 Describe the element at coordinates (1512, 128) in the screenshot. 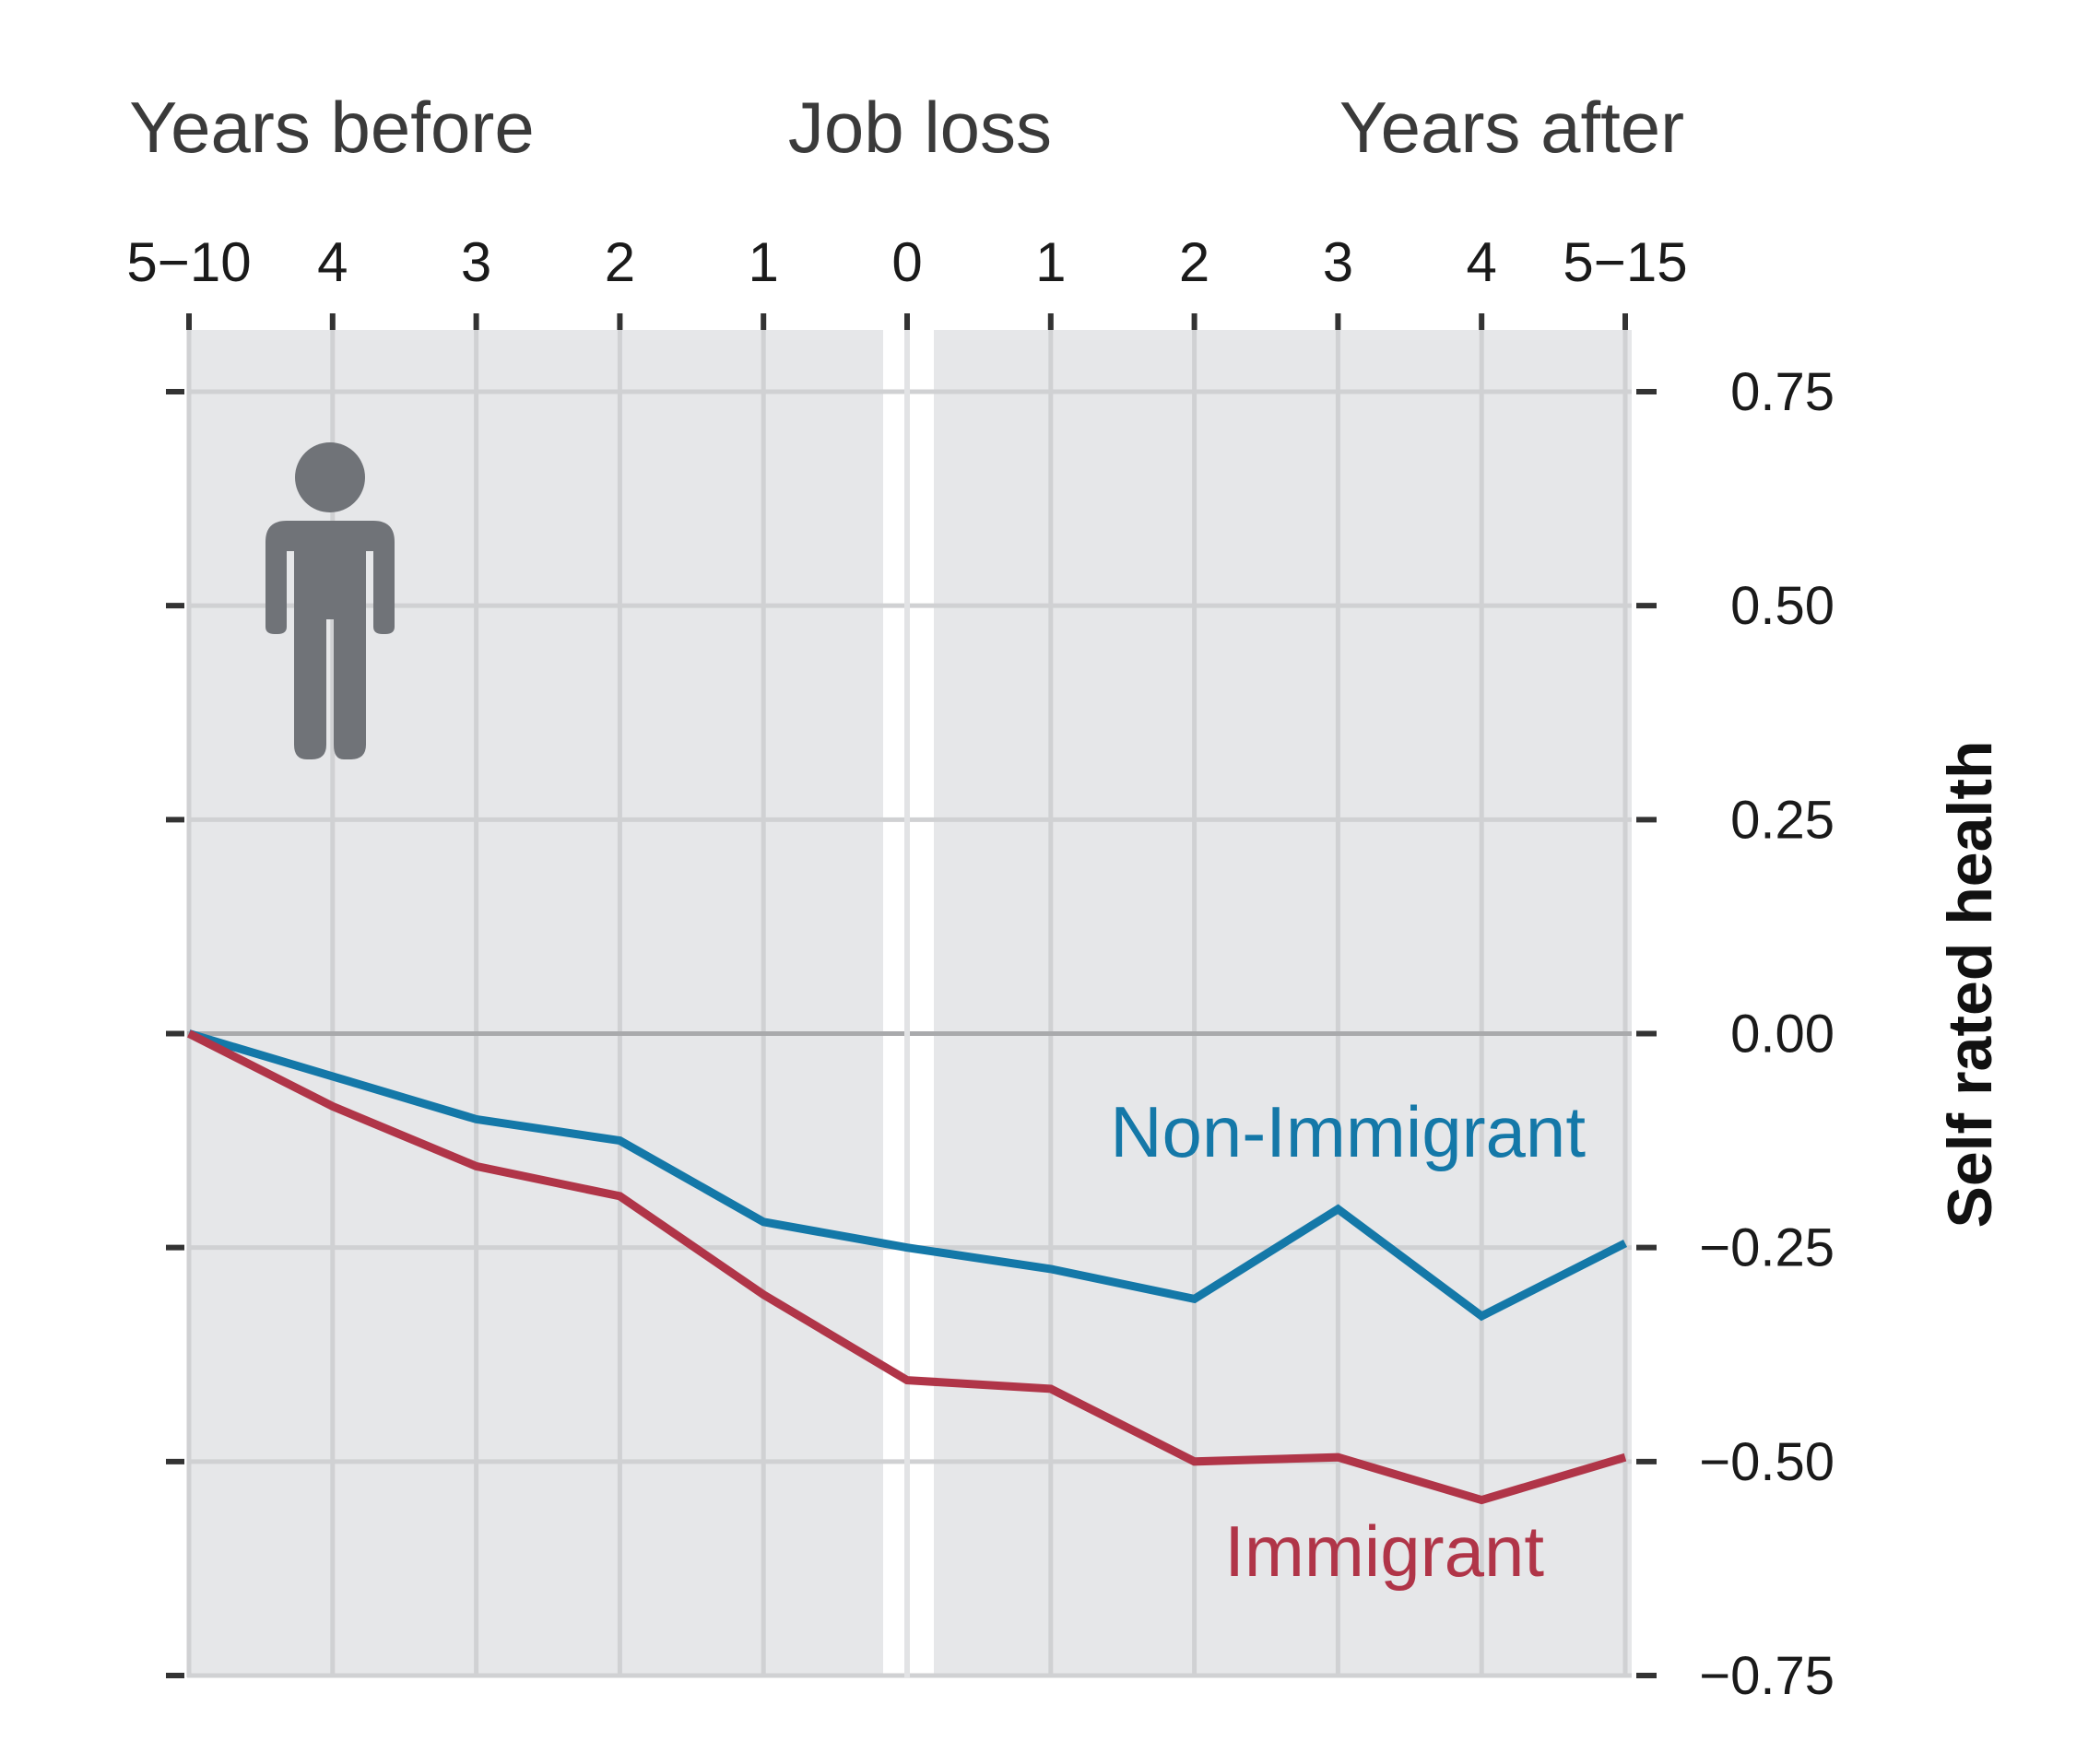

I see `header-years-after: Years after` at that location.